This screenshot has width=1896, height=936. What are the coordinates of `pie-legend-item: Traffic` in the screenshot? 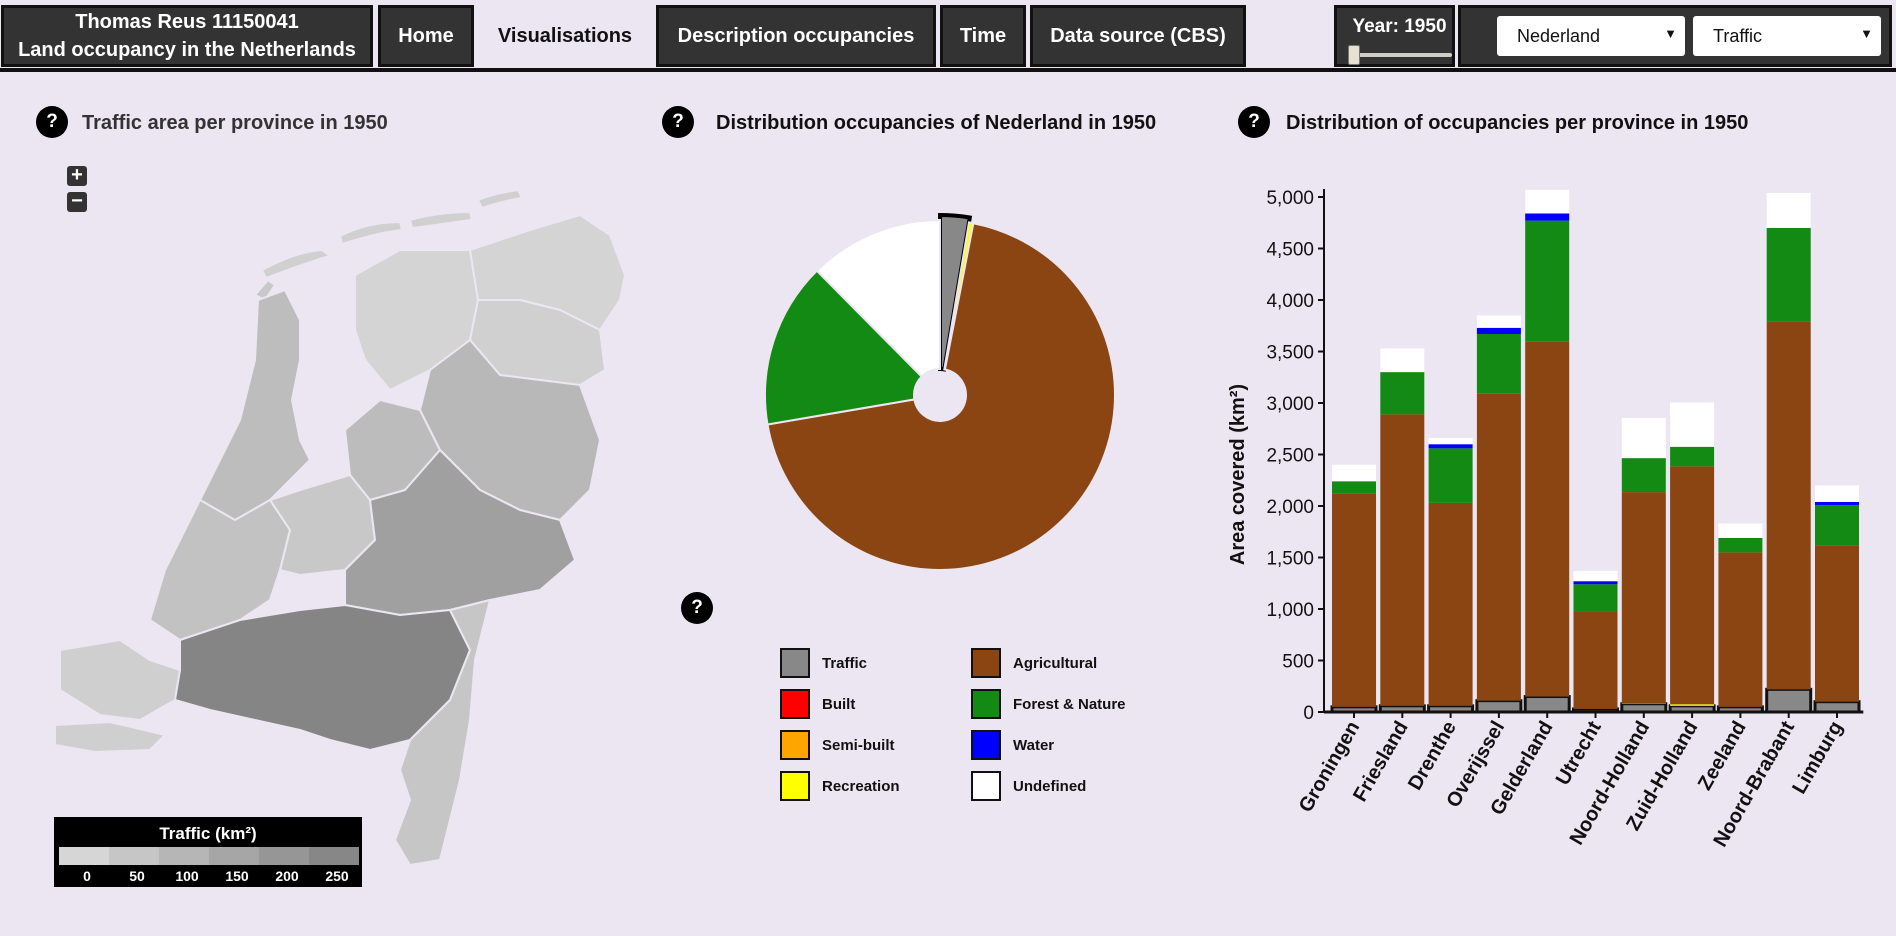 It's located at (823, 663).